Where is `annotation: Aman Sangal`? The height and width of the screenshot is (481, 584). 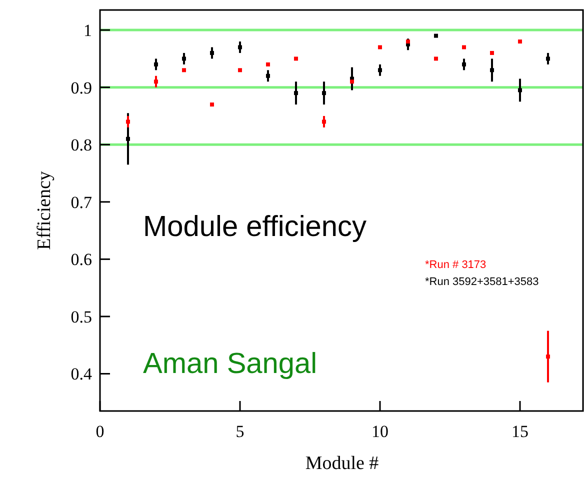 annotation: Aman Sangal is located at coordinates (230, 364).